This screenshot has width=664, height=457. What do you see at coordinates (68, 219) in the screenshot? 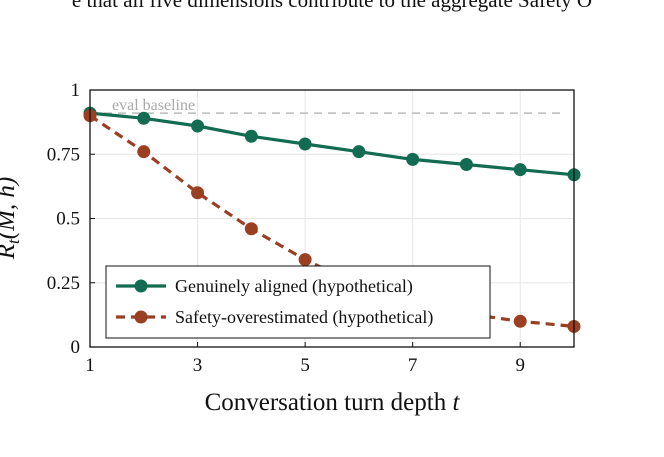
I see `y-tick-label: 0.5` at bounding box center [68, 219].